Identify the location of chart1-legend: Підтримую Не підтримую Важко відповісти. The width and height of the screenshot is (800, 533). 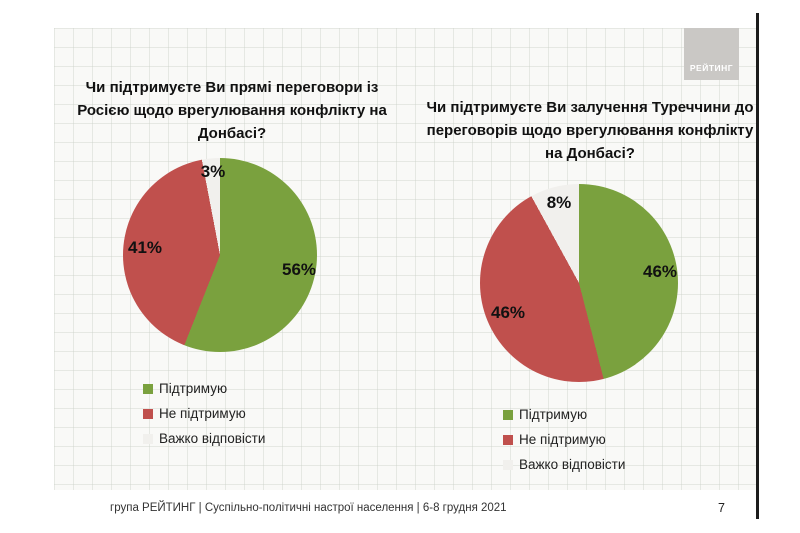
(204, 413).